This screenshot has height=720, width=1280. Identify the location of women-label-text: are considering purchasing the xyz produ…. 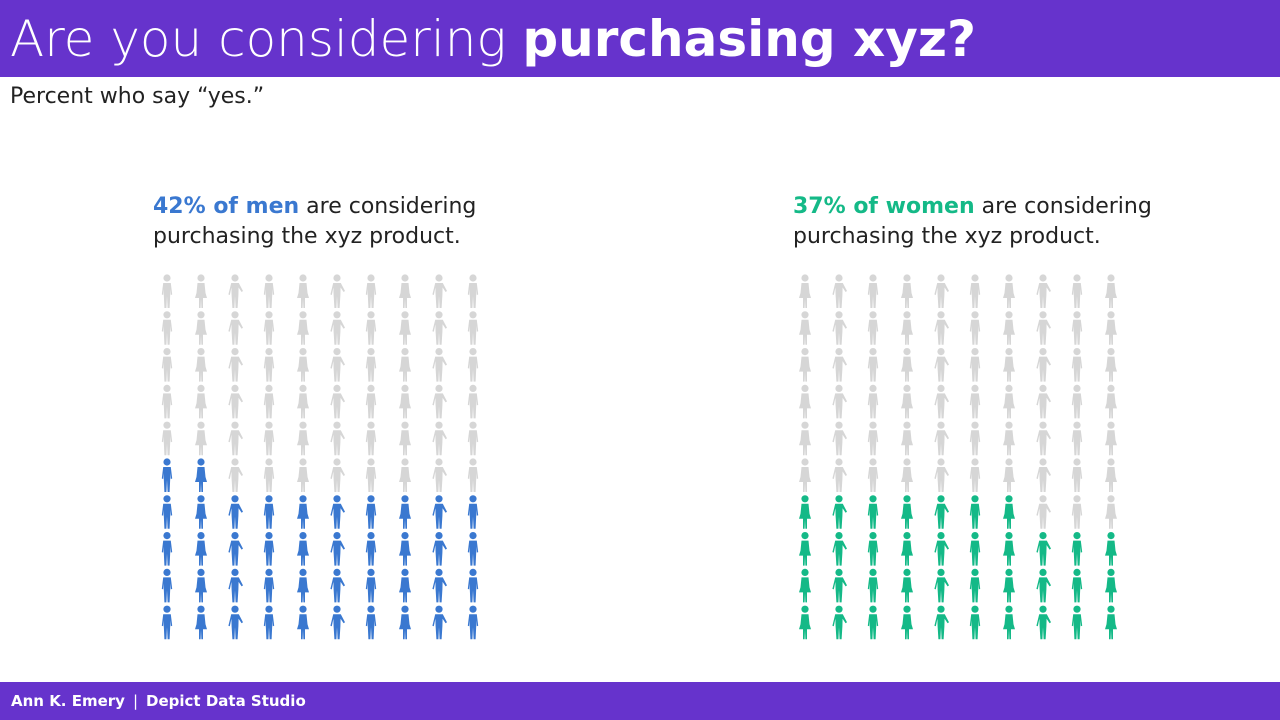
(972, 221).